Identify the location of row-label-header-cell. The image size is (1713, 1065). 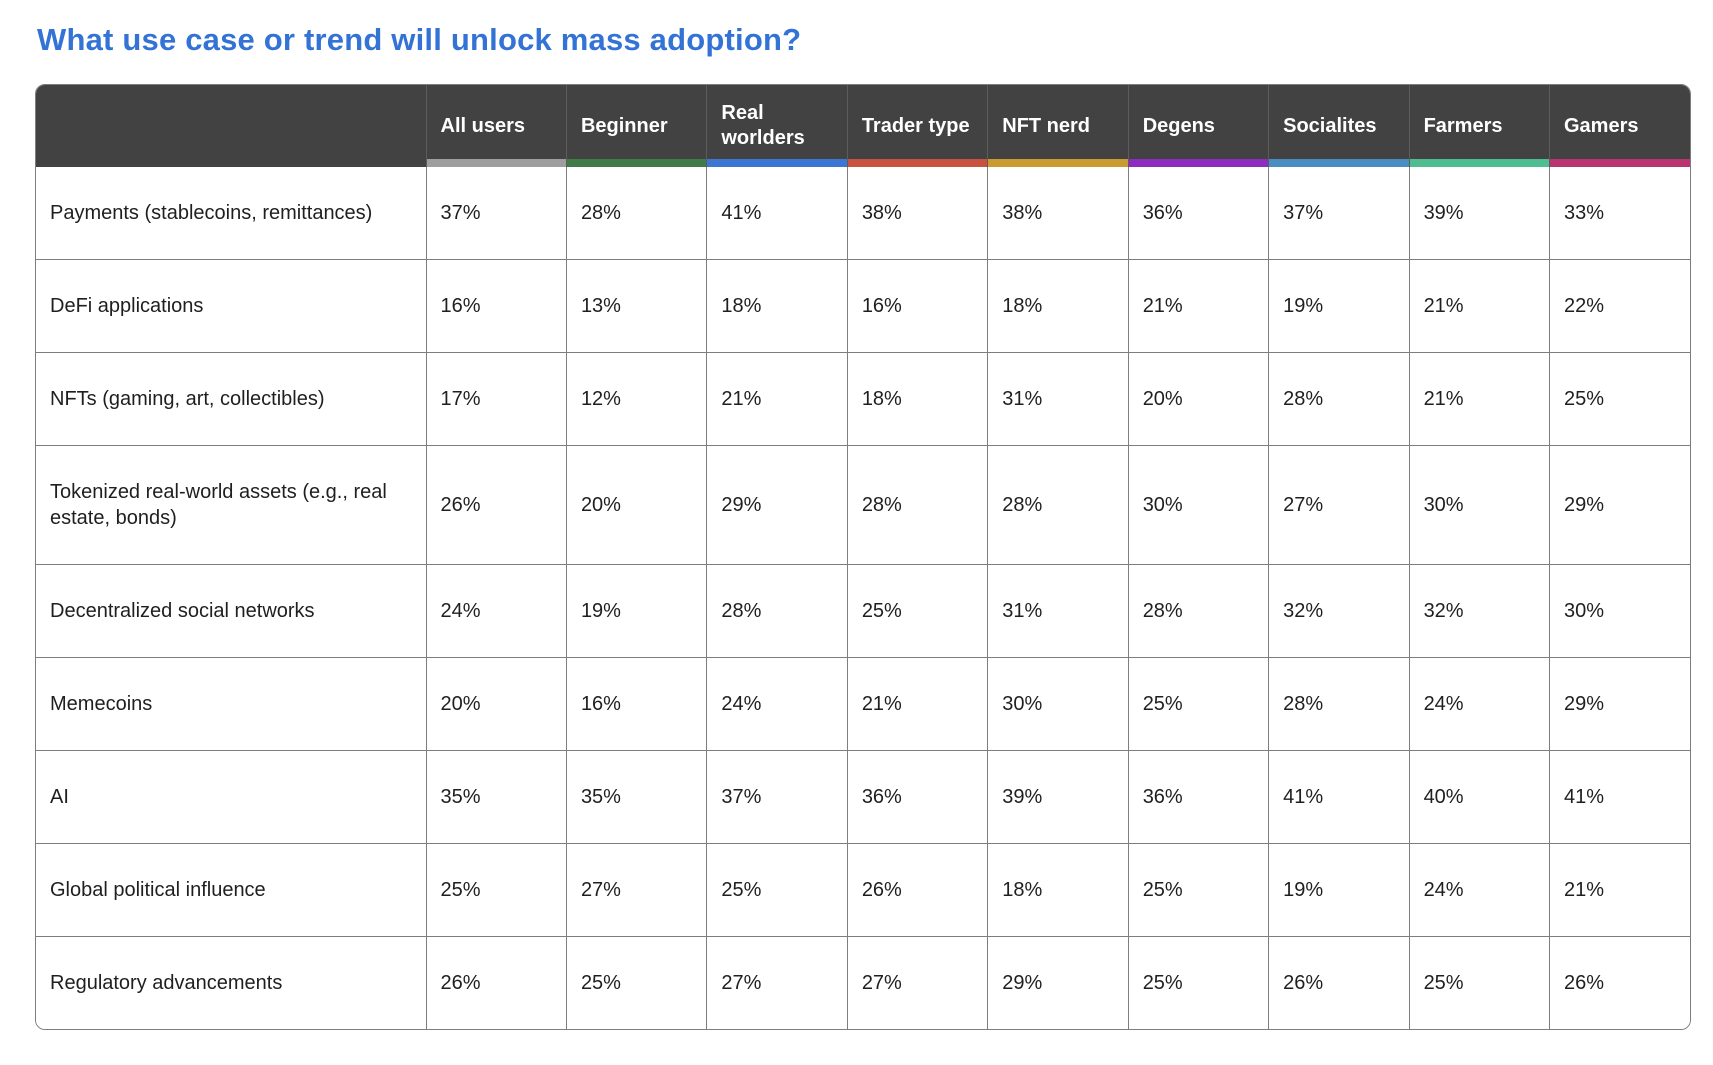
(231, 126).